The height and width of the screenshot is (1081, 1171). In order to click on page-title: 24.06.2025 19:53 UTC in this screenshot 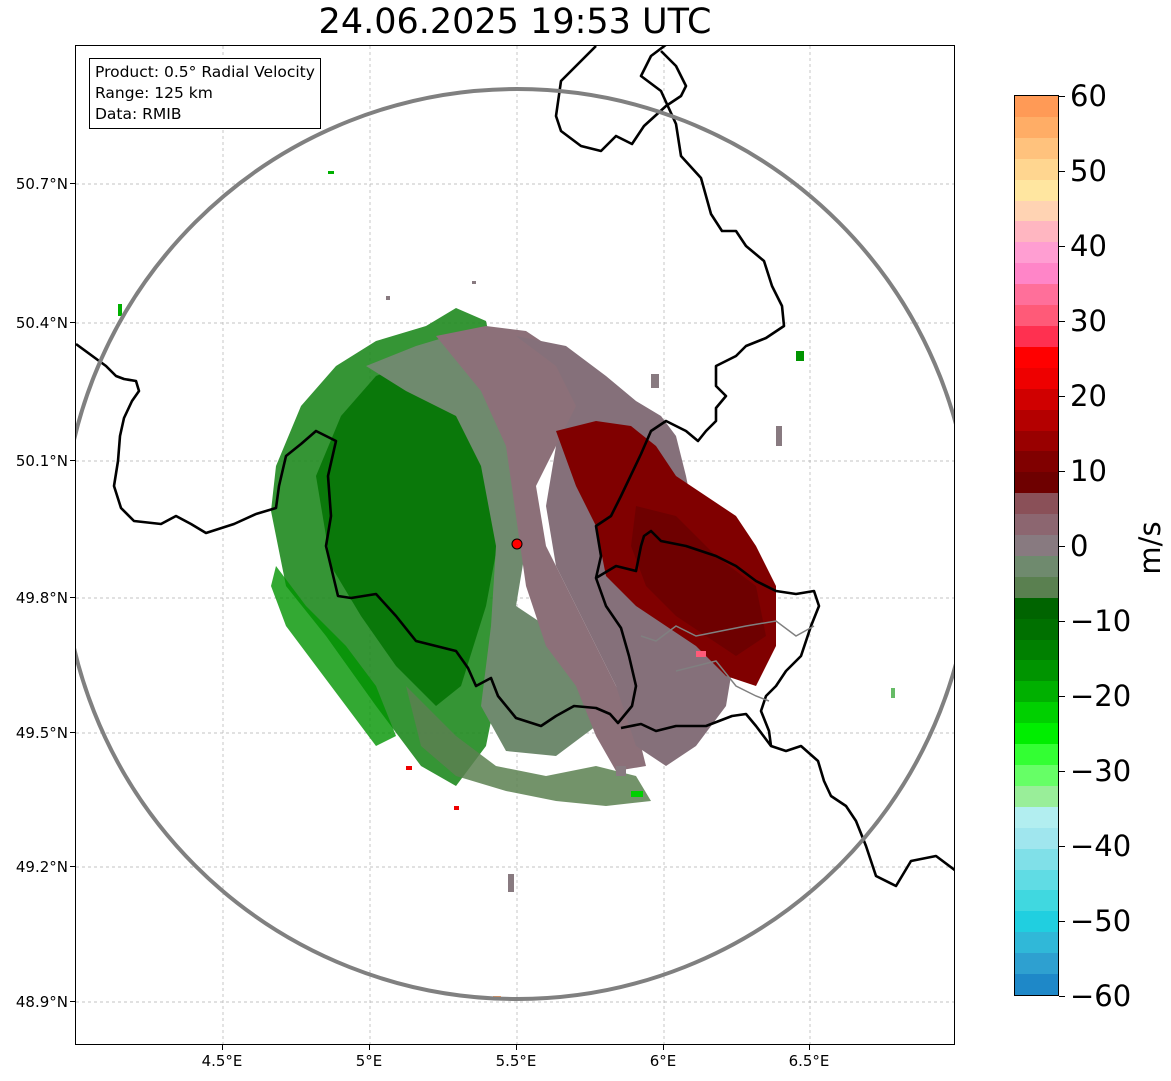, I will do `click(515, 22)`.